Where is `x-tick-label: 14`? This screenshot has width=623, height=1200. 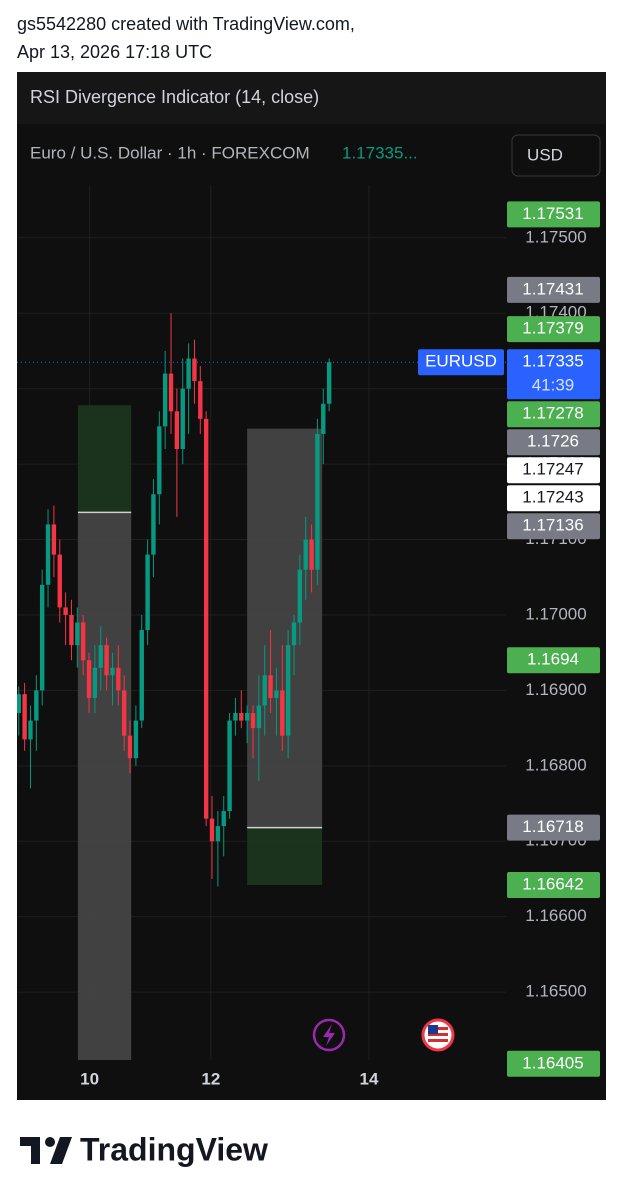 x-tick-label: 14 is located at coordinates (369, 1078).